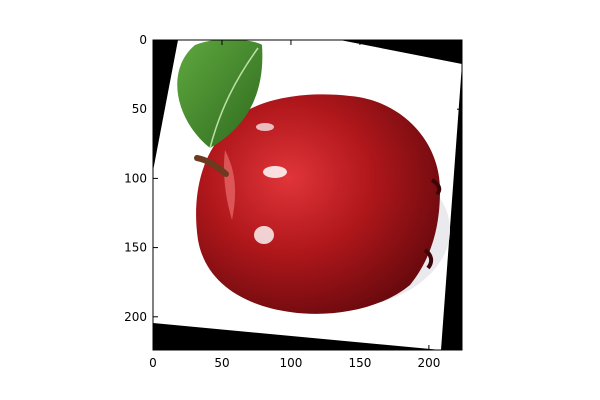 The width and height of the screenshot is (600, 400). I want to click on y-tick-label: 100, so click(135, 178).